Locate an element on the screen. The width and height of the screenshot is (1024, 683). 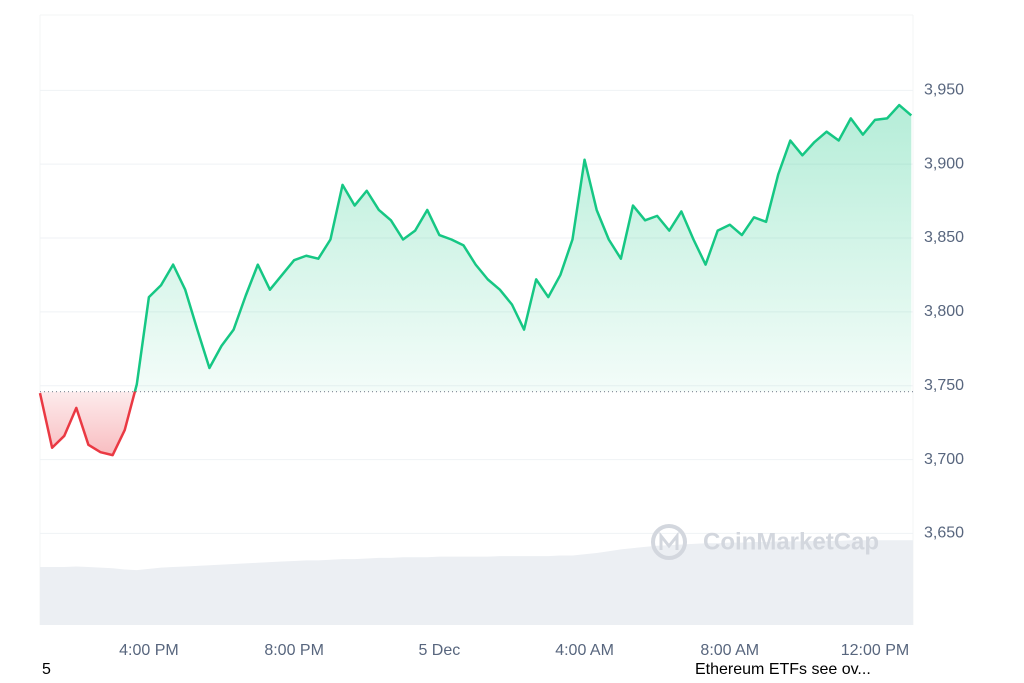
y-tick-label: 3,950 is located at coordinates (944, 90).